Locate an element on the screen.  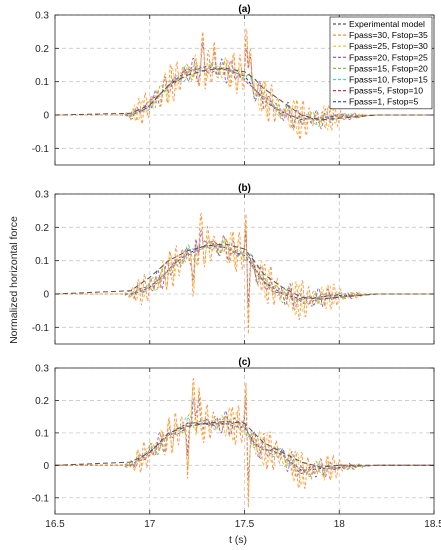
x-axis-label: t (s) is located at coordinates (238, 540).